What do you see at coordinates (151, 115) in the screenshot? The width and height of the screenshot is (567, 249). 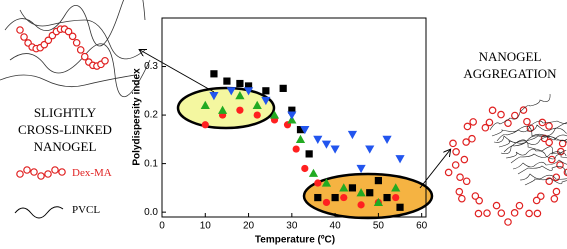 I see `y-tick-label: 0.2` at bounding box center [151, 115].